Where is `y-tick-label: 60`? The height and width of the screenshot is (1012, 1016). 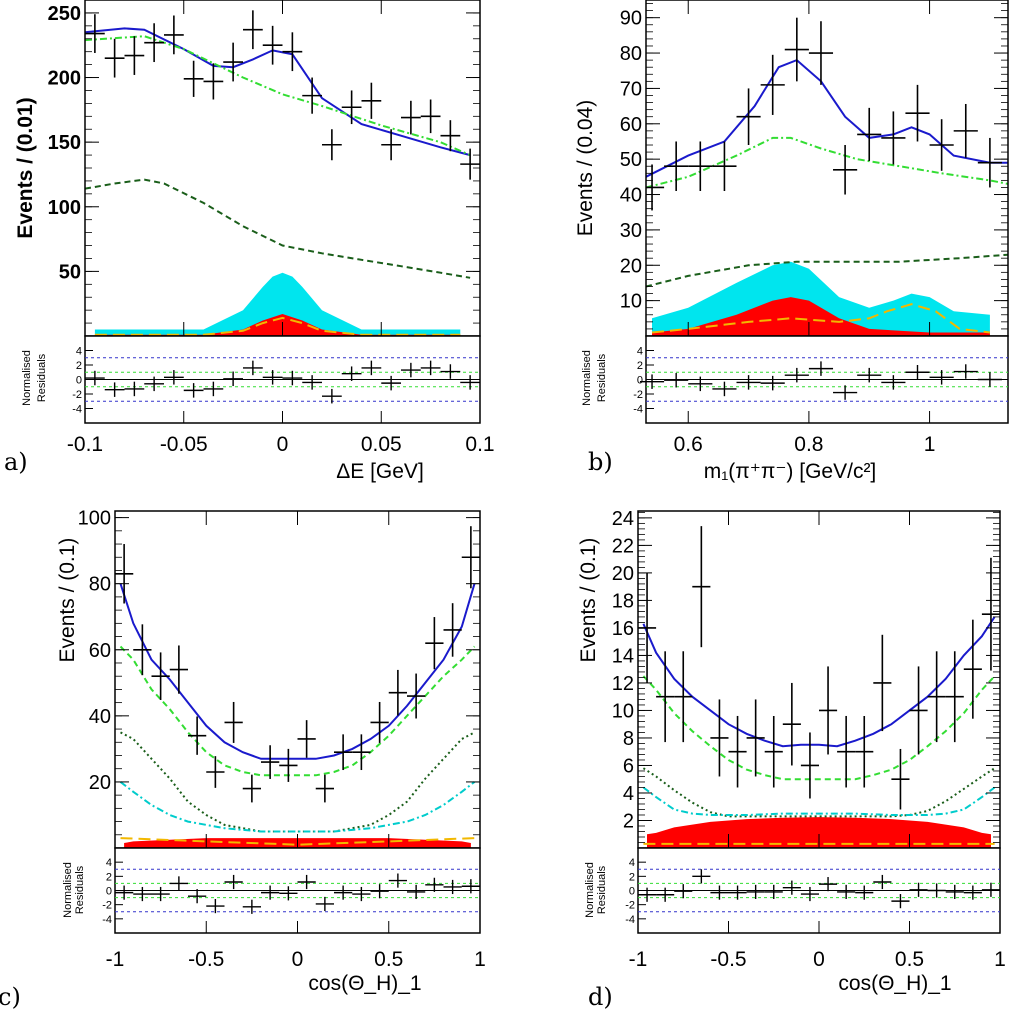
y-tick-label: 60 is located at coordinates (631, 125).